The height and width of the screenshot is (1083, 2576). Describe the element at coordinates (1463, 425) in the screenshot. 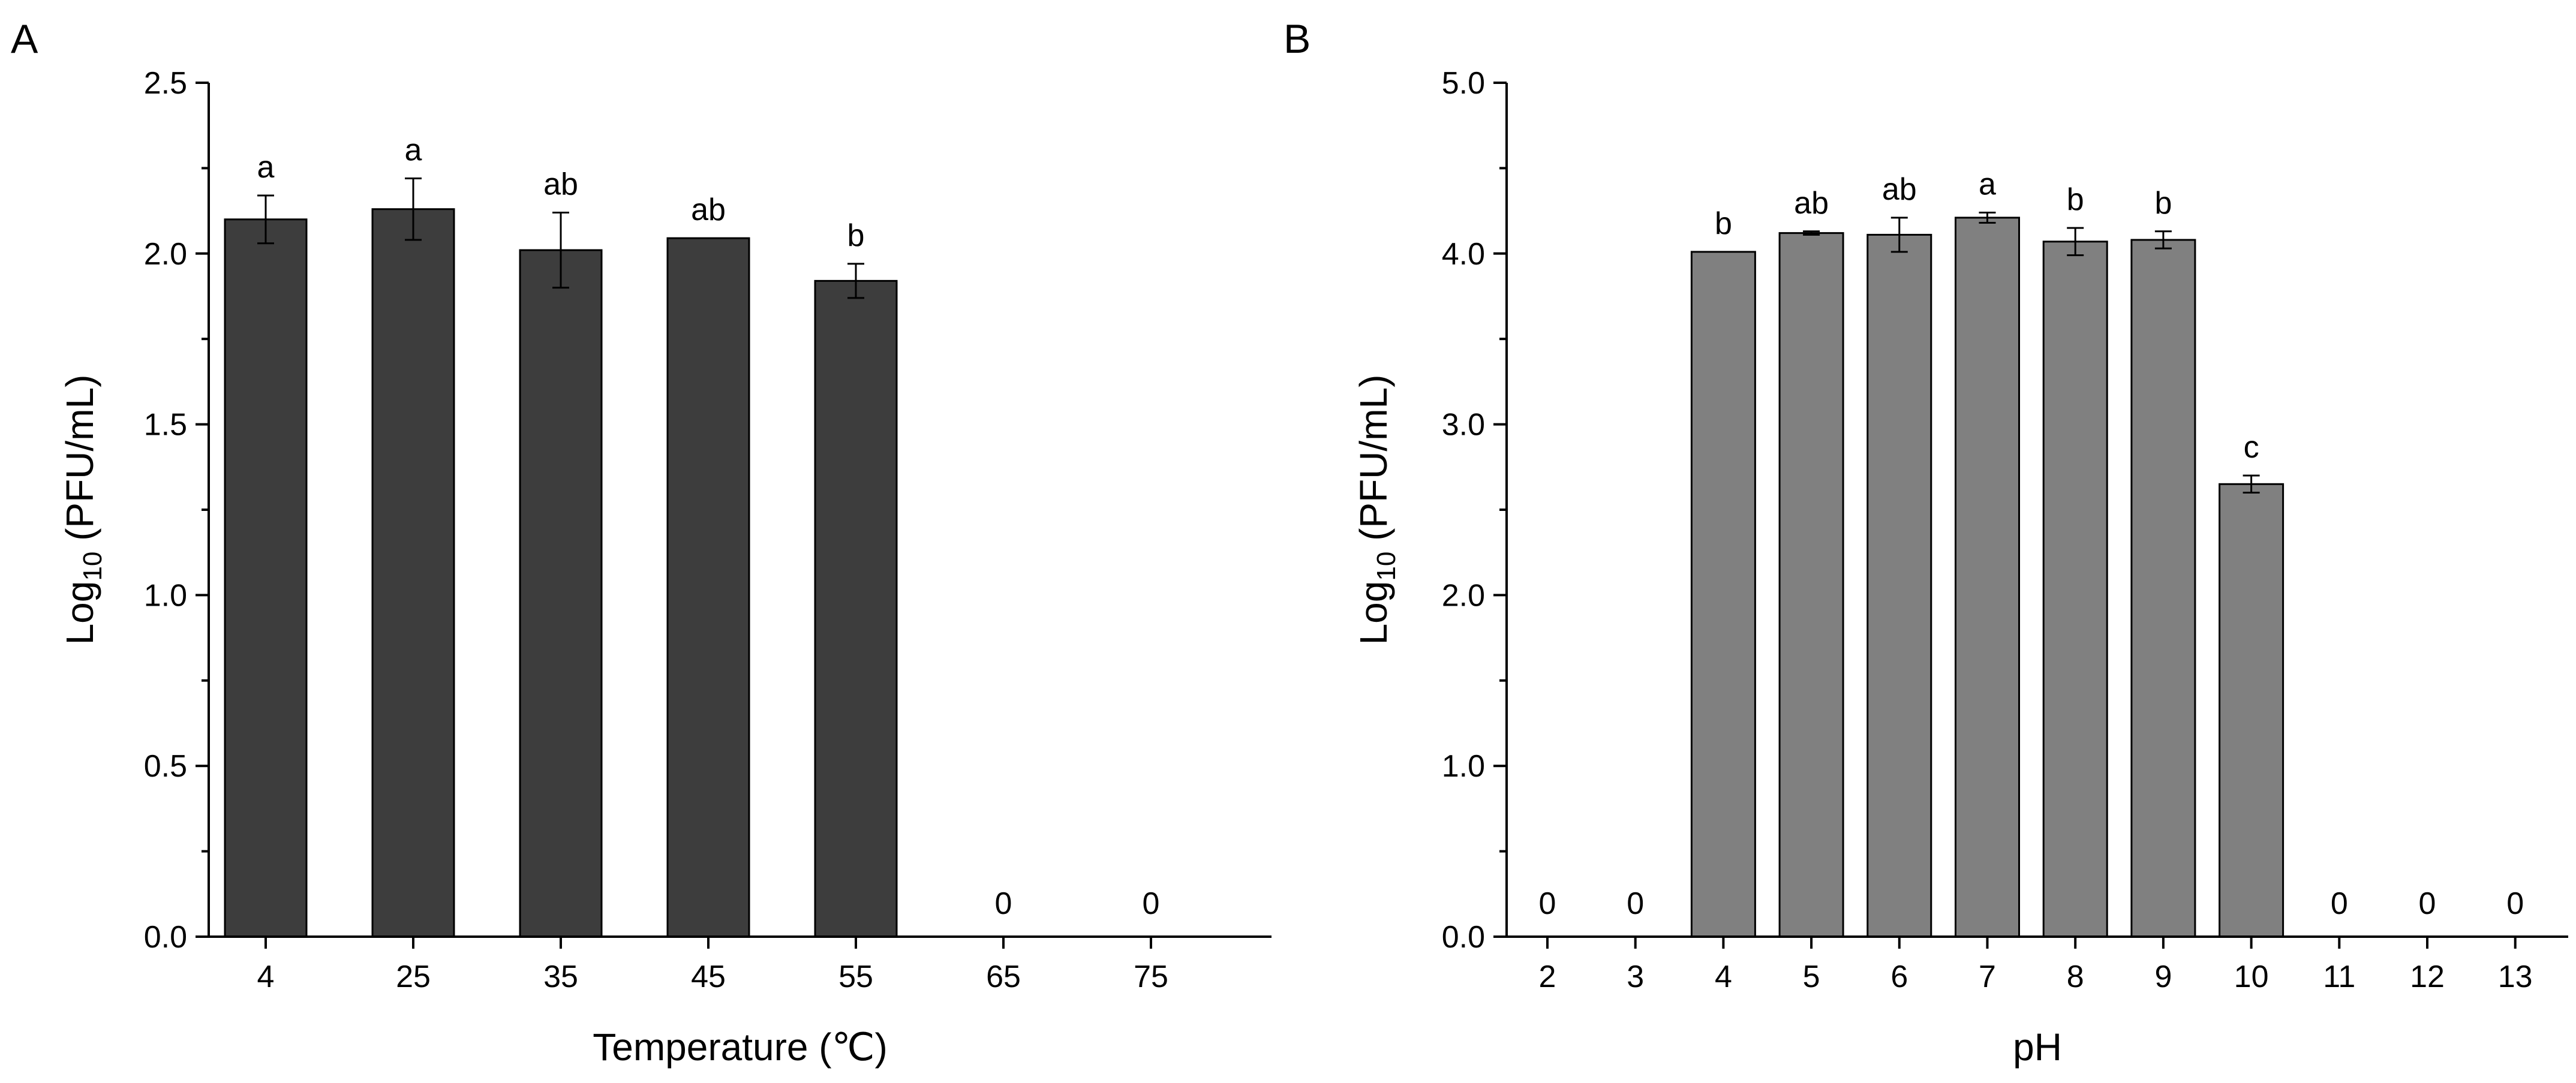

I see `panel-b-y-tick-label: 3.0` at that location.